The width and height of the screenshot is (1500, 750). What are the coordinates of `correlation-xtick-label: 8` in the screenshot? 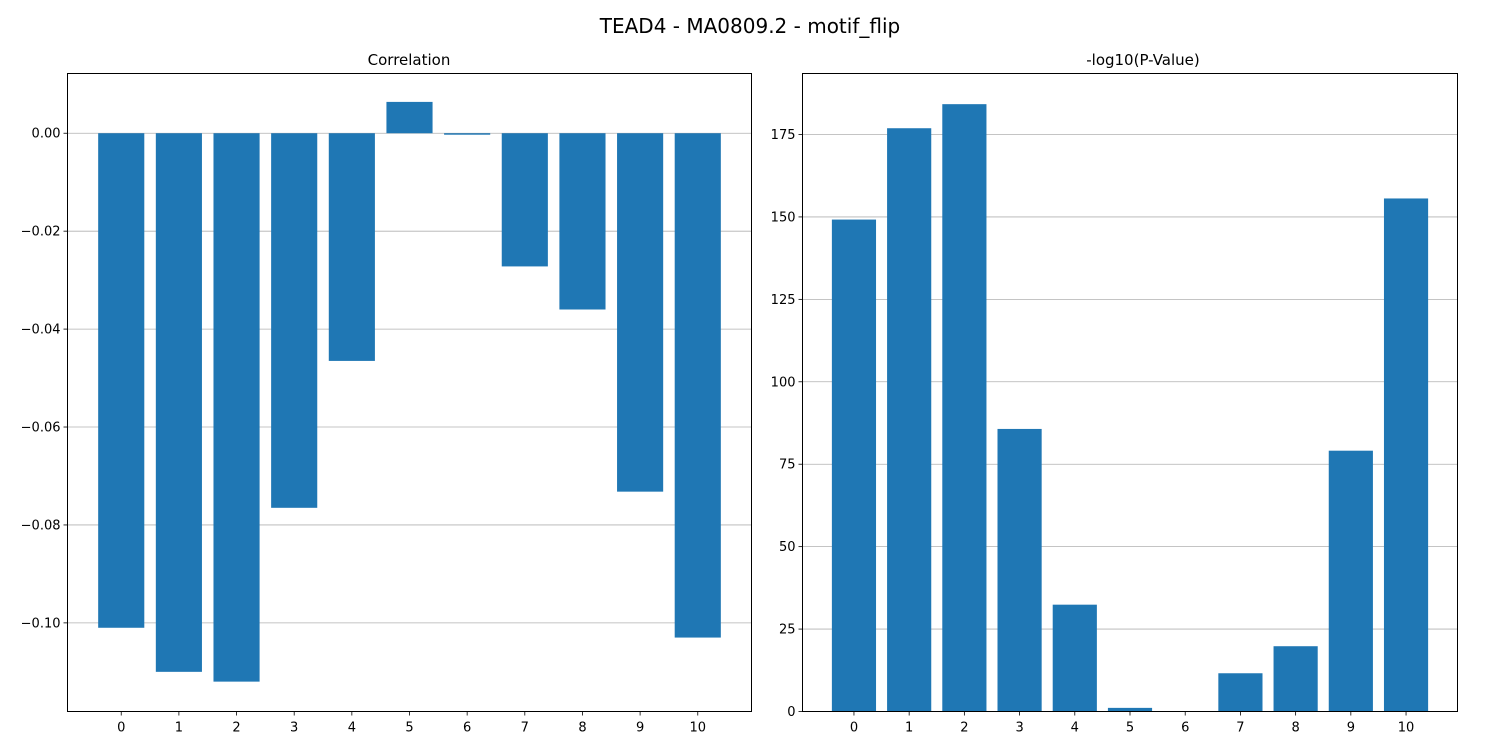 It's located at (582, 728).